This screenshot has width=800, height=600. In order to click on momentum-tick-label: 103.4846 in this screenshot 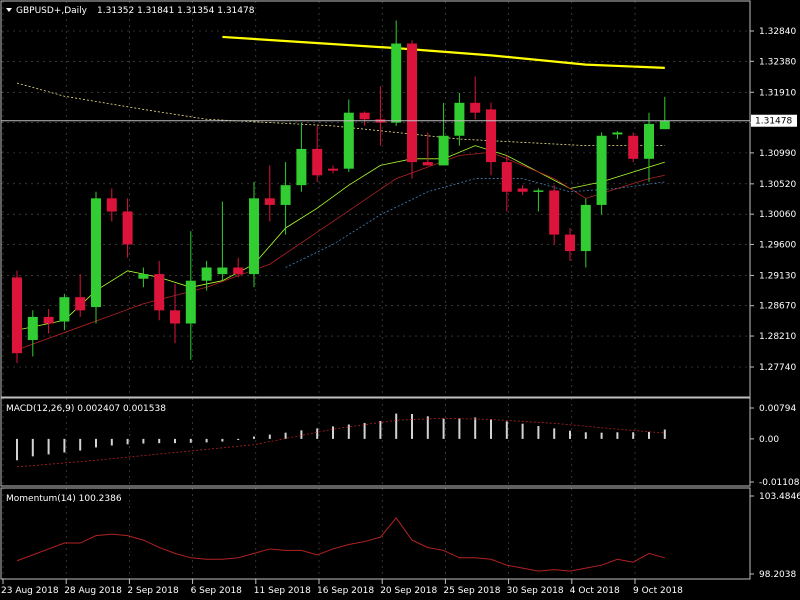, I will do `click(779, 497)`.